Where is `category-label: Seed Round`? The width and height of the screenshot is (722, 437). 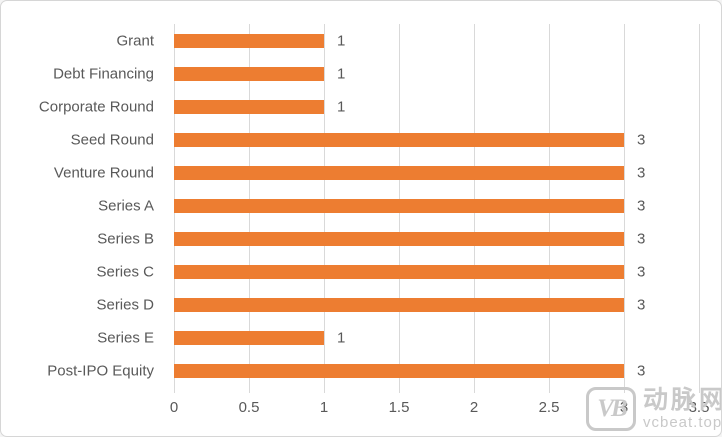
category-label: Seed Round is located at coordinates (112, 139).